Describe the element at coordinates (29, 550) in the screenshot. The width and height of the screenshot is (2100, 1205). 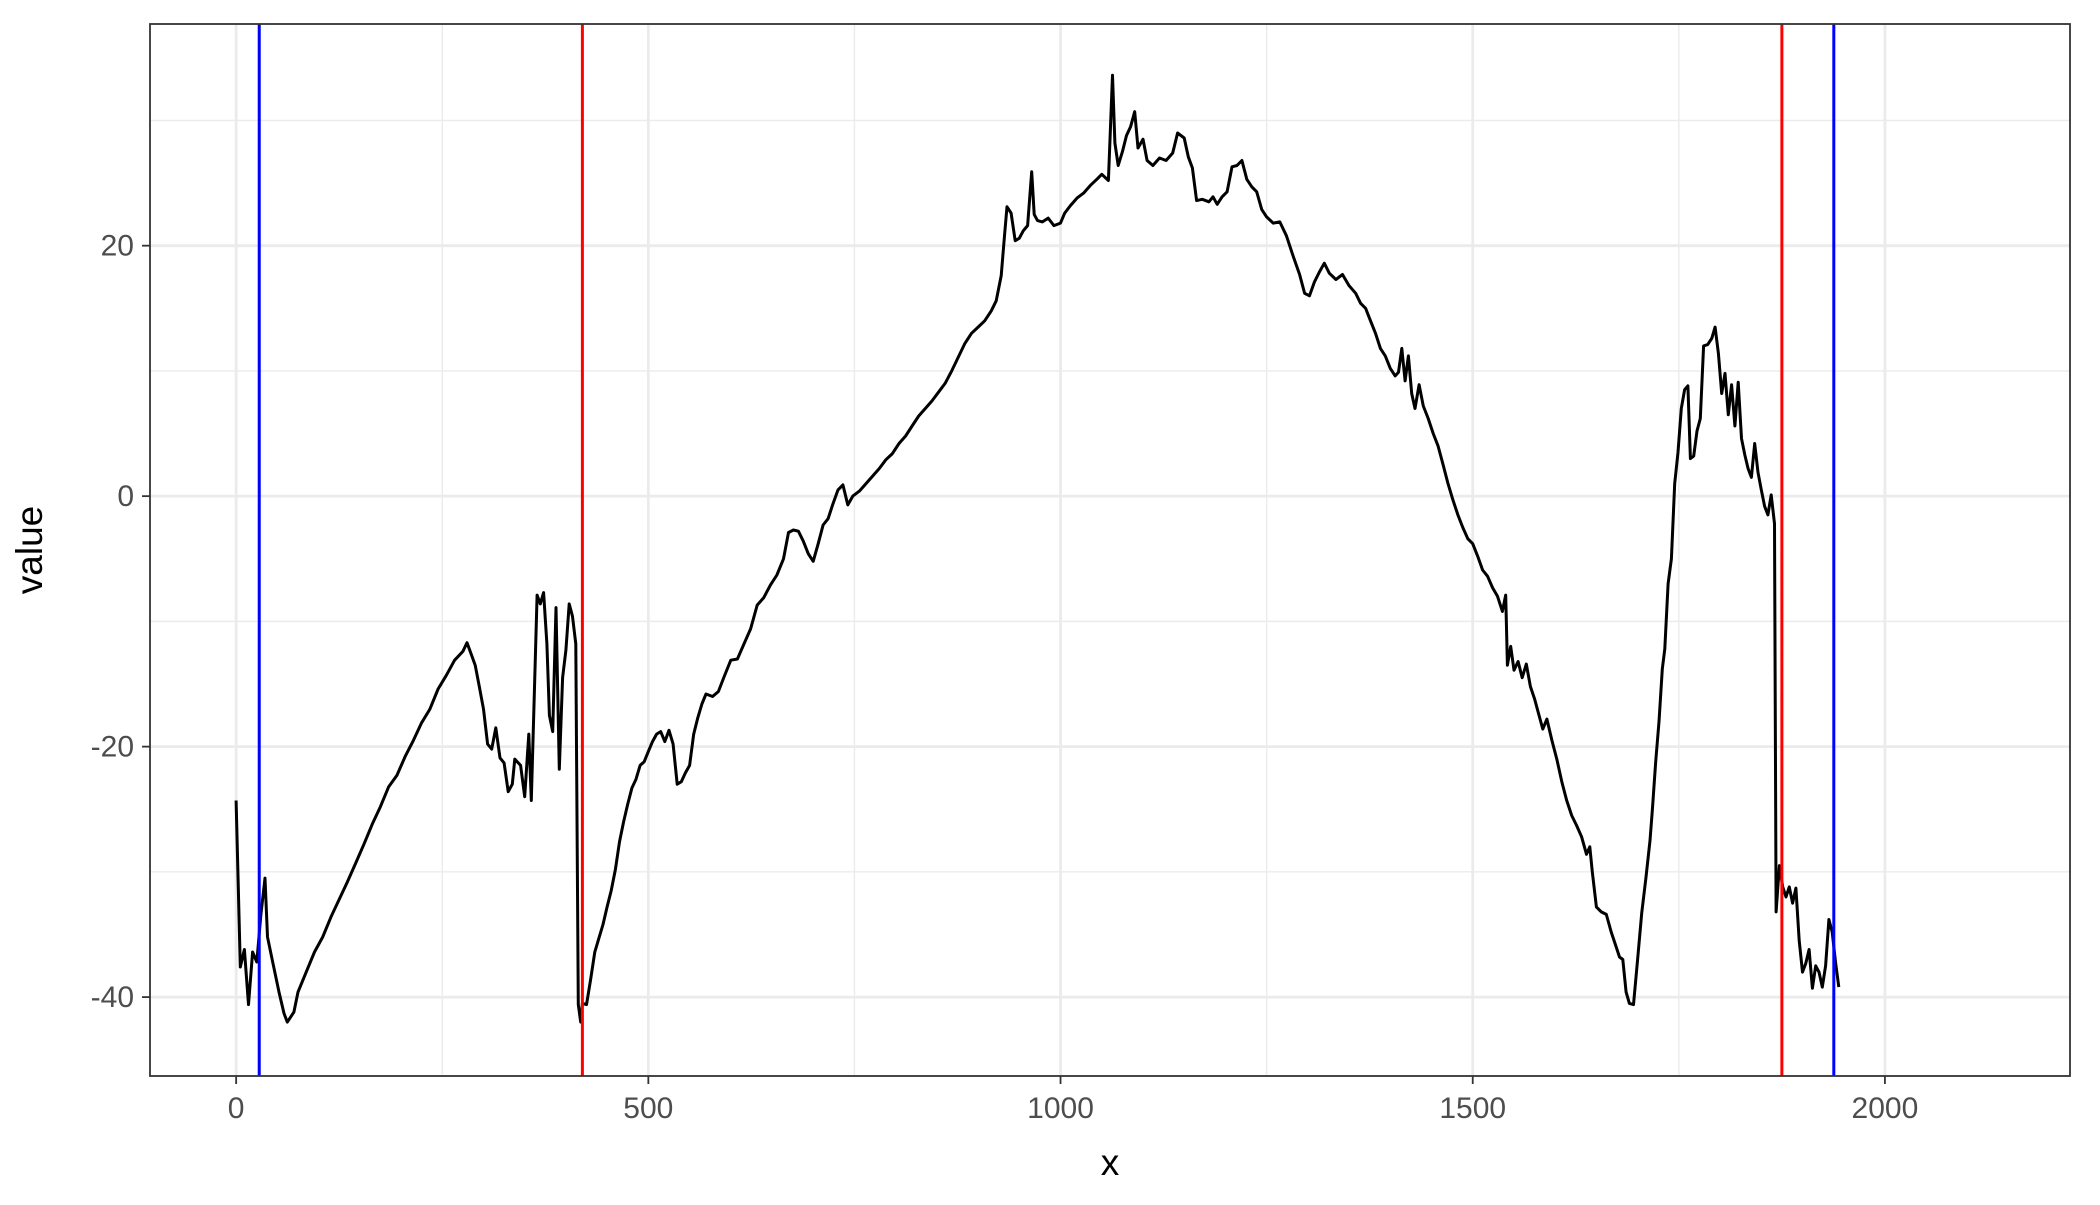
I see `y-axis-title: value` at that location.